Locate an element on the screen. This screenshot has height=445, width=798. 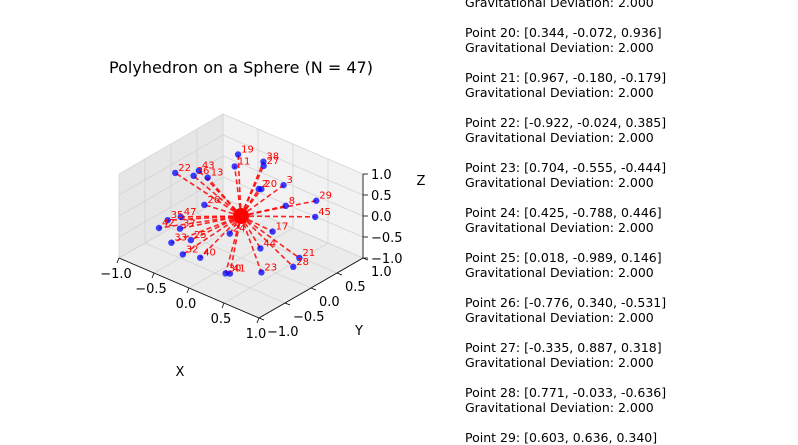
point-label: 8 is located at coordinates (292, 201).